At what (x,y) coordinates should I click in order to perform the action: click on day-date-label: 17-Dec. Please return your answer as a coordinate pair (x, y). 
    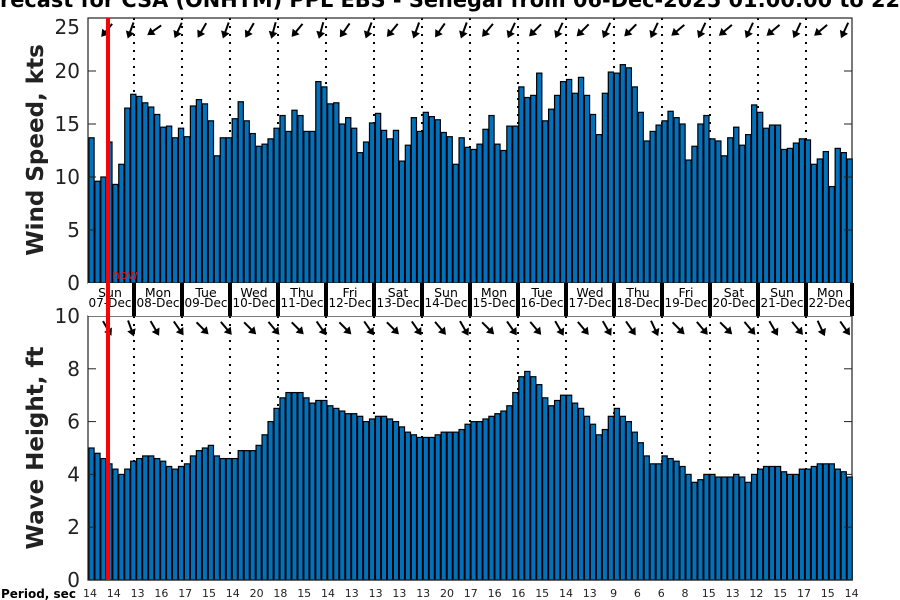
    Looking at the image, I should click on (590, 302).